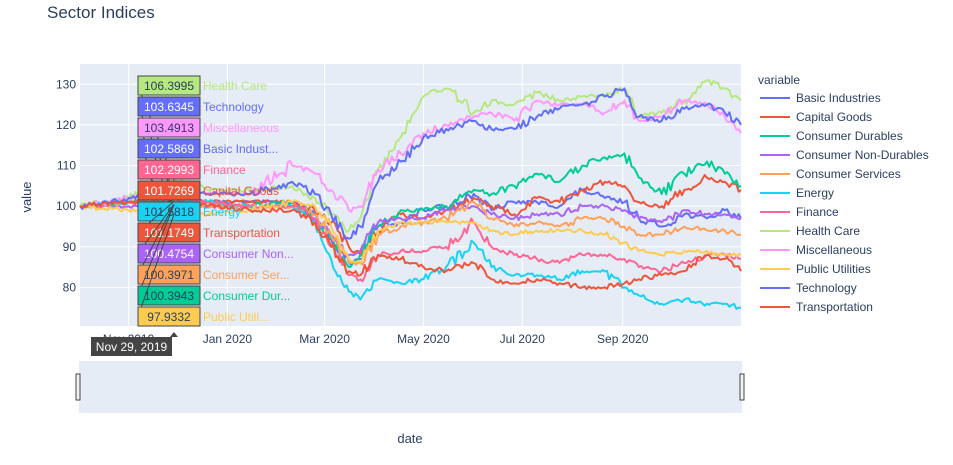 The image size is (953, 465). I want to click on y-tick-label: 100, so click(66, 206).